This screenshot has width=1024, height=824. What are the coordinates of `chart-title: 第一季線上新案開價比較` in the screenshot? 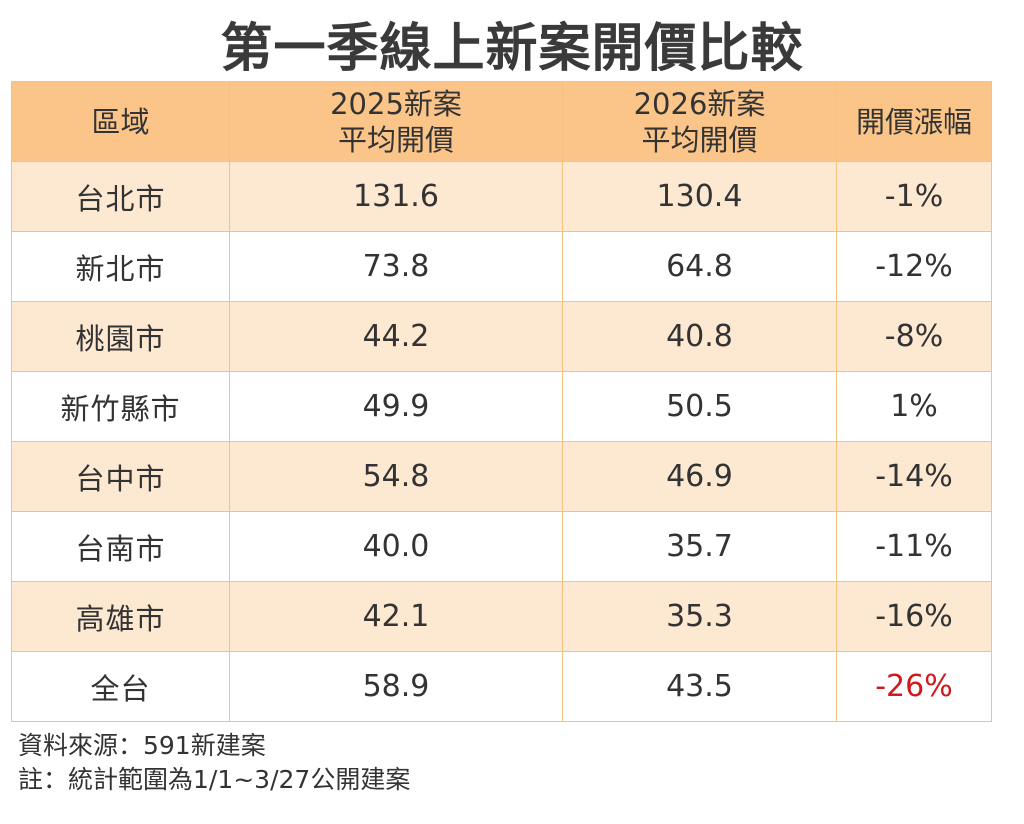 It's located at (512, 49).